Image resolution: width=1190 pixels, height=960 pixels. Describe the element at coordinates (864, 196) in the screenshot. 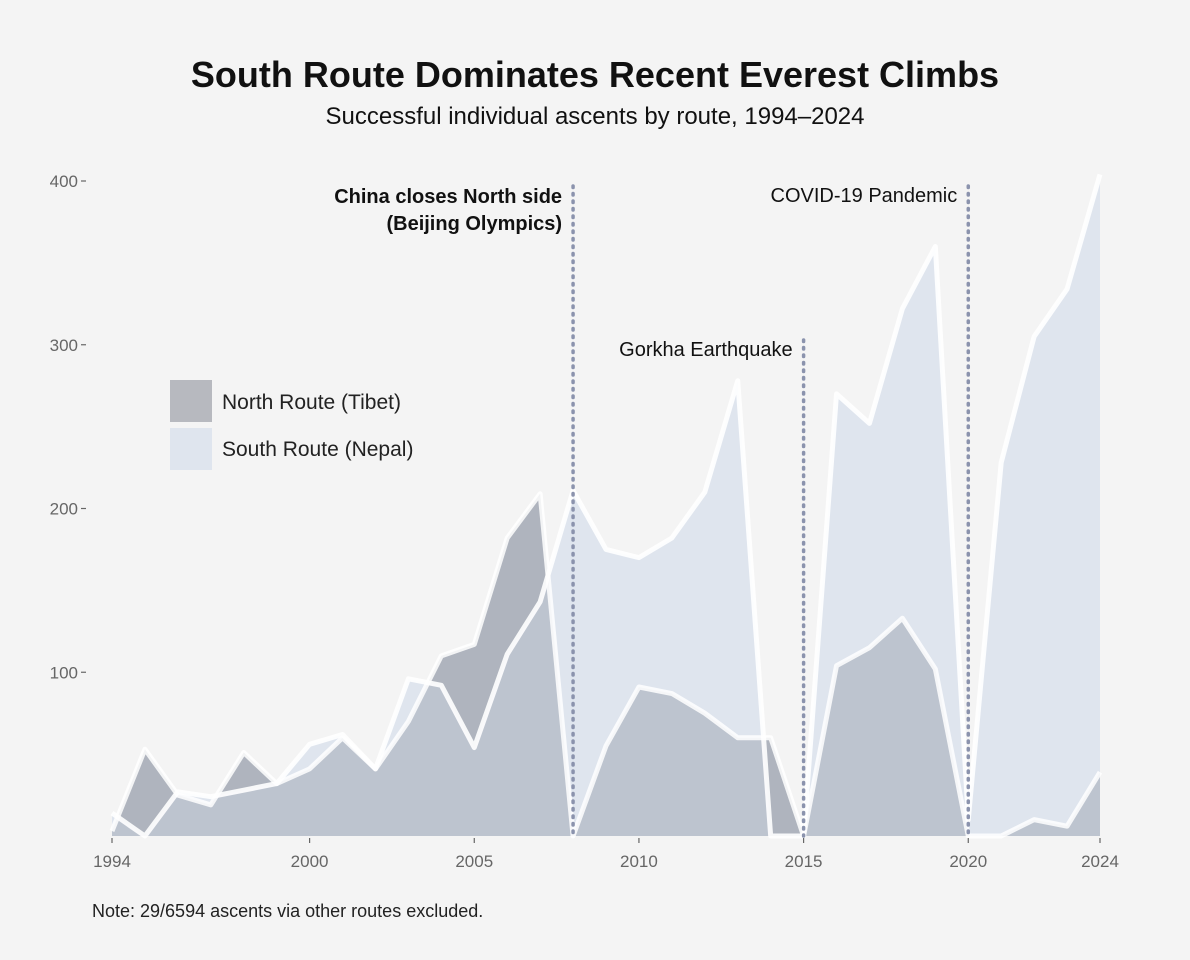

I see `annotation-label-2020-0: COVID-19 Pandemic` at that location.